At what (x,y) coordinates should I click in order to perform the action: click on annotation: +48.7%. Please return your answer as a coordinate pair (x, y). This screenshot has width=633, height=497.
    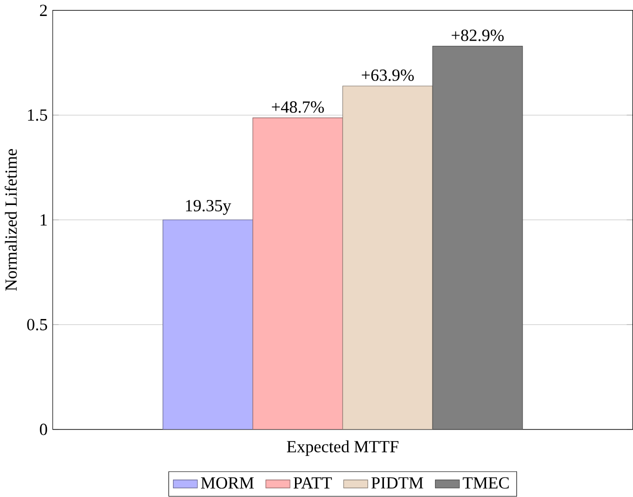
    Looking at the image, I should click on (298, 108).